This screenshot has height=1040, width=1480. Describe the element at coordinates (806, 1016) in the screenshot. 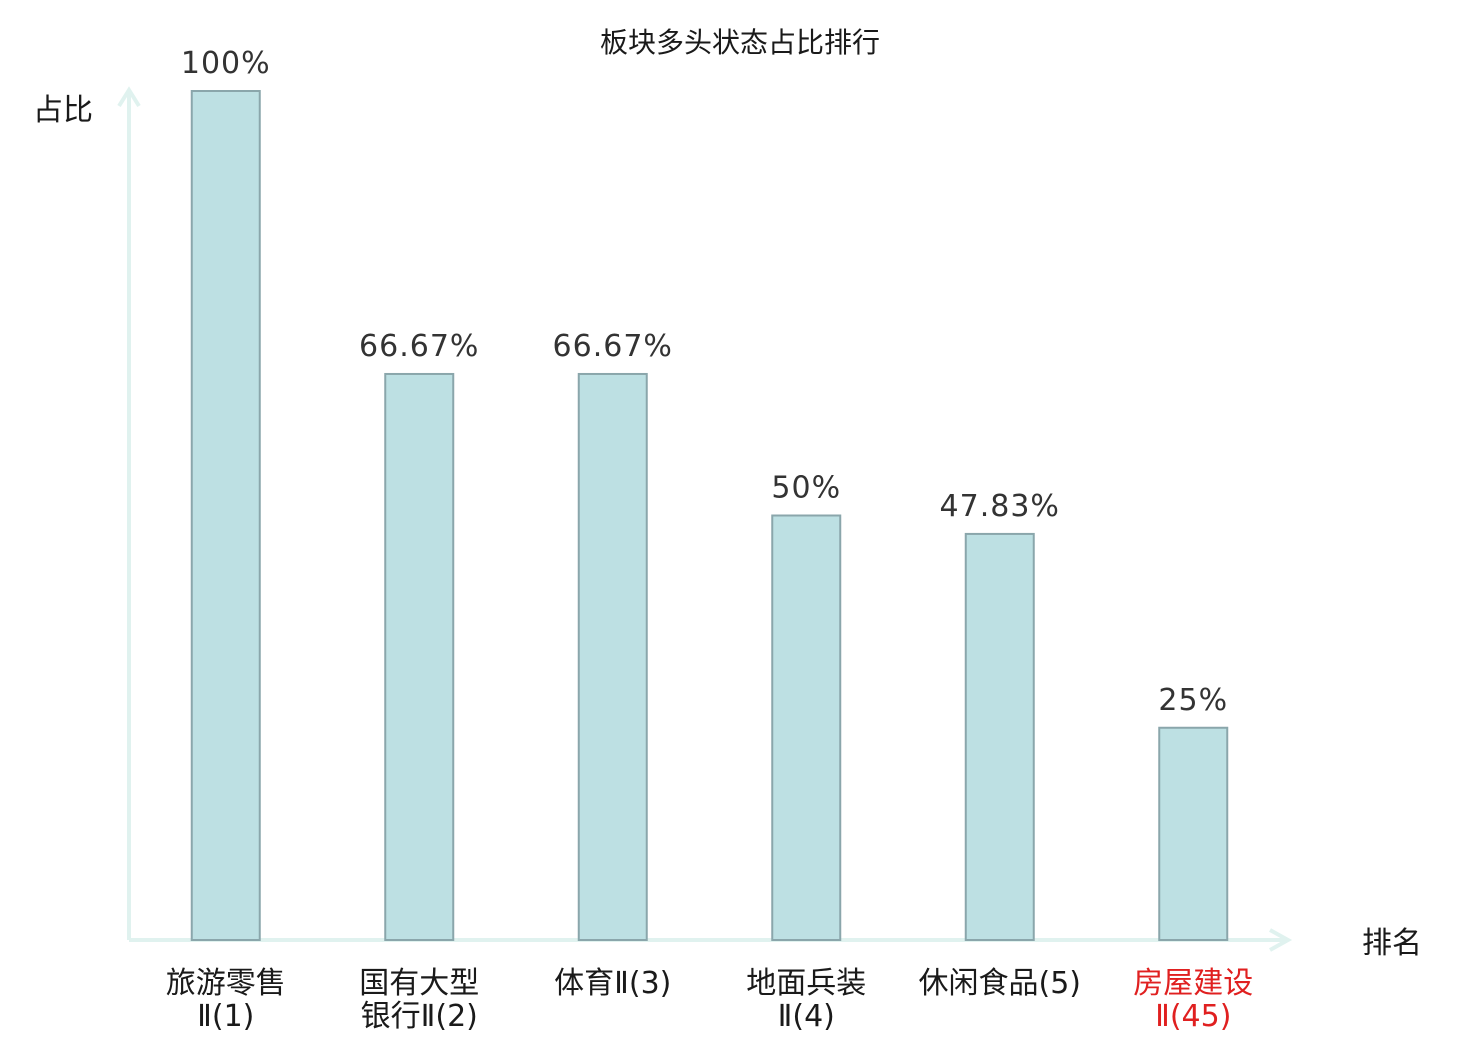

I see `category-tick-label: Ⅱ(4)` at that location.